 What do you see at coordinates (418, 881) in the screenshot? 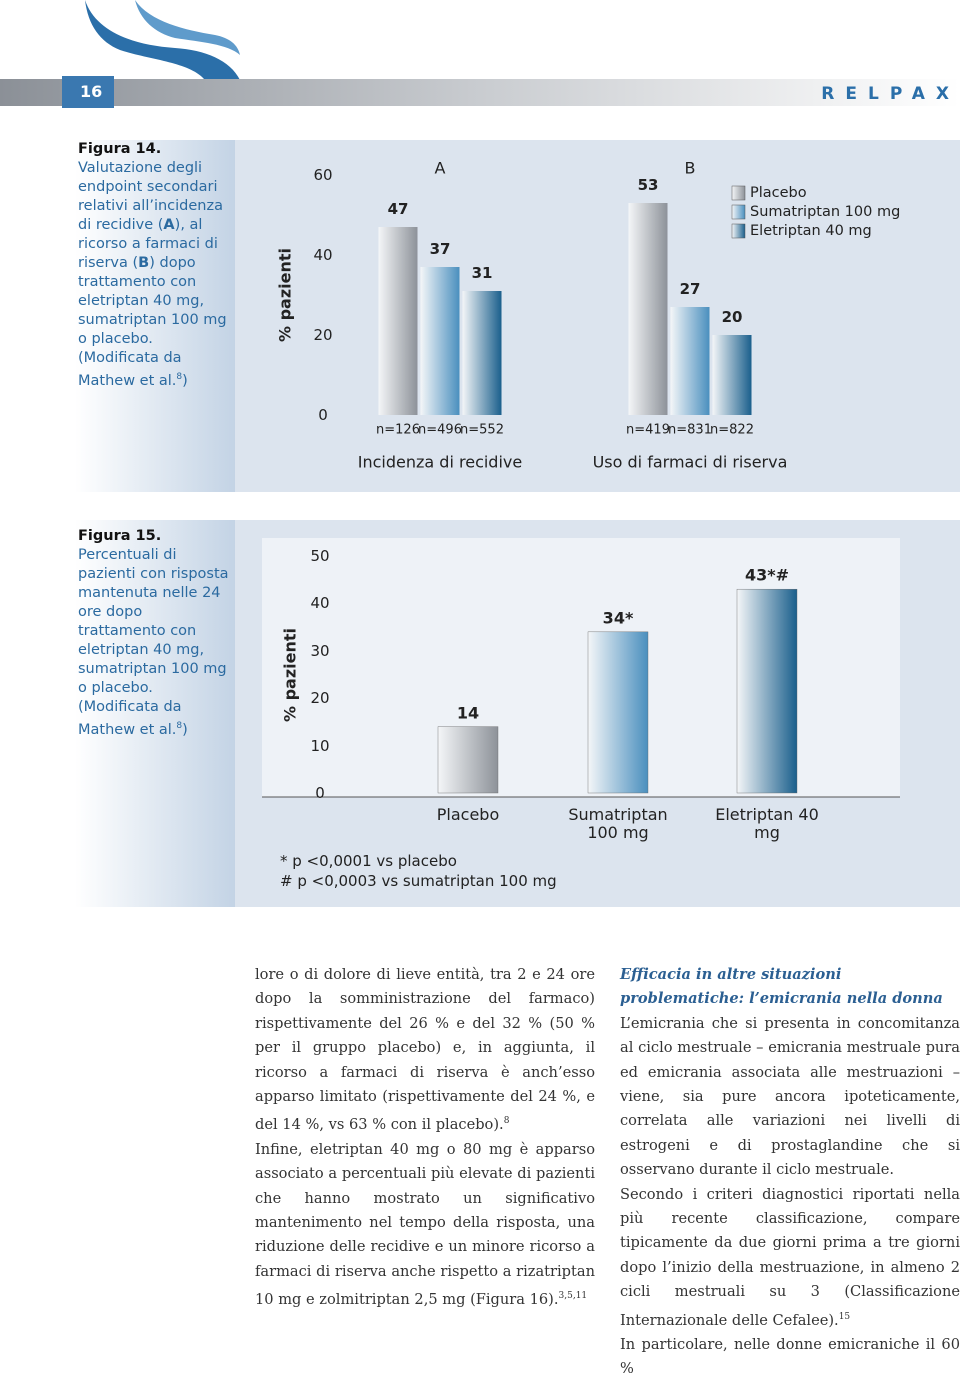
I see `footnote: # p <0,0003 vs sumatriptan 100 mg` at bounding box center [418, 881].